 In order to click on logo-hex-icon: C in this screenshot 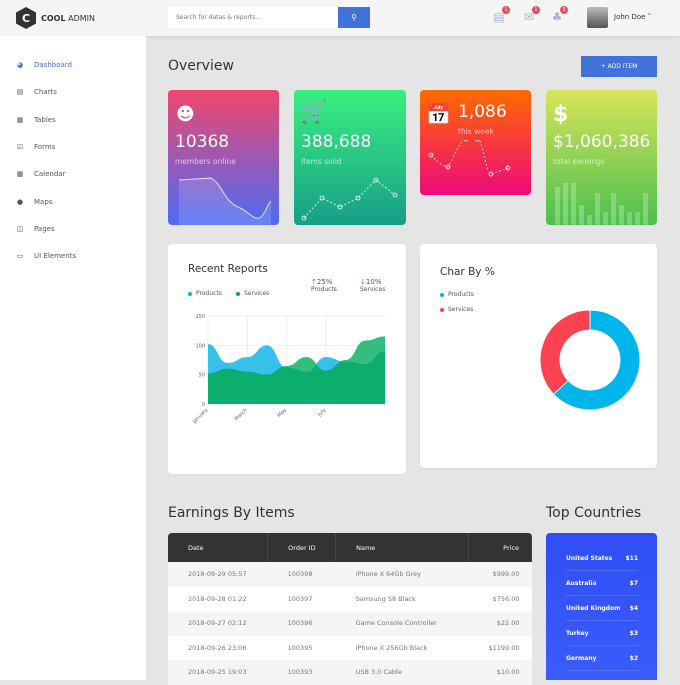, I will do `click(26, 18)`.